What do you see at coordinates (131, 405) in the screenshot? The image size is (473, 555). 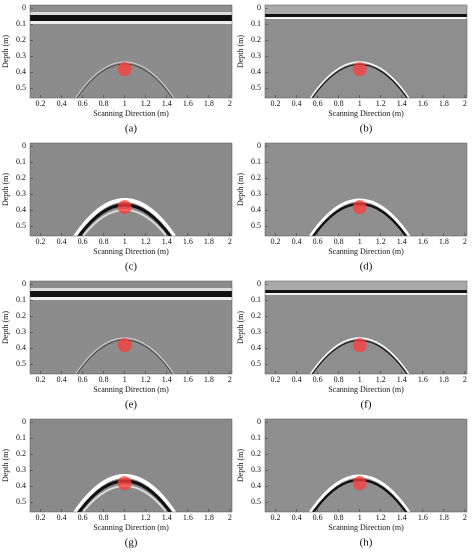 I see `panel-label: (e)` at bounding box center [131, 405].